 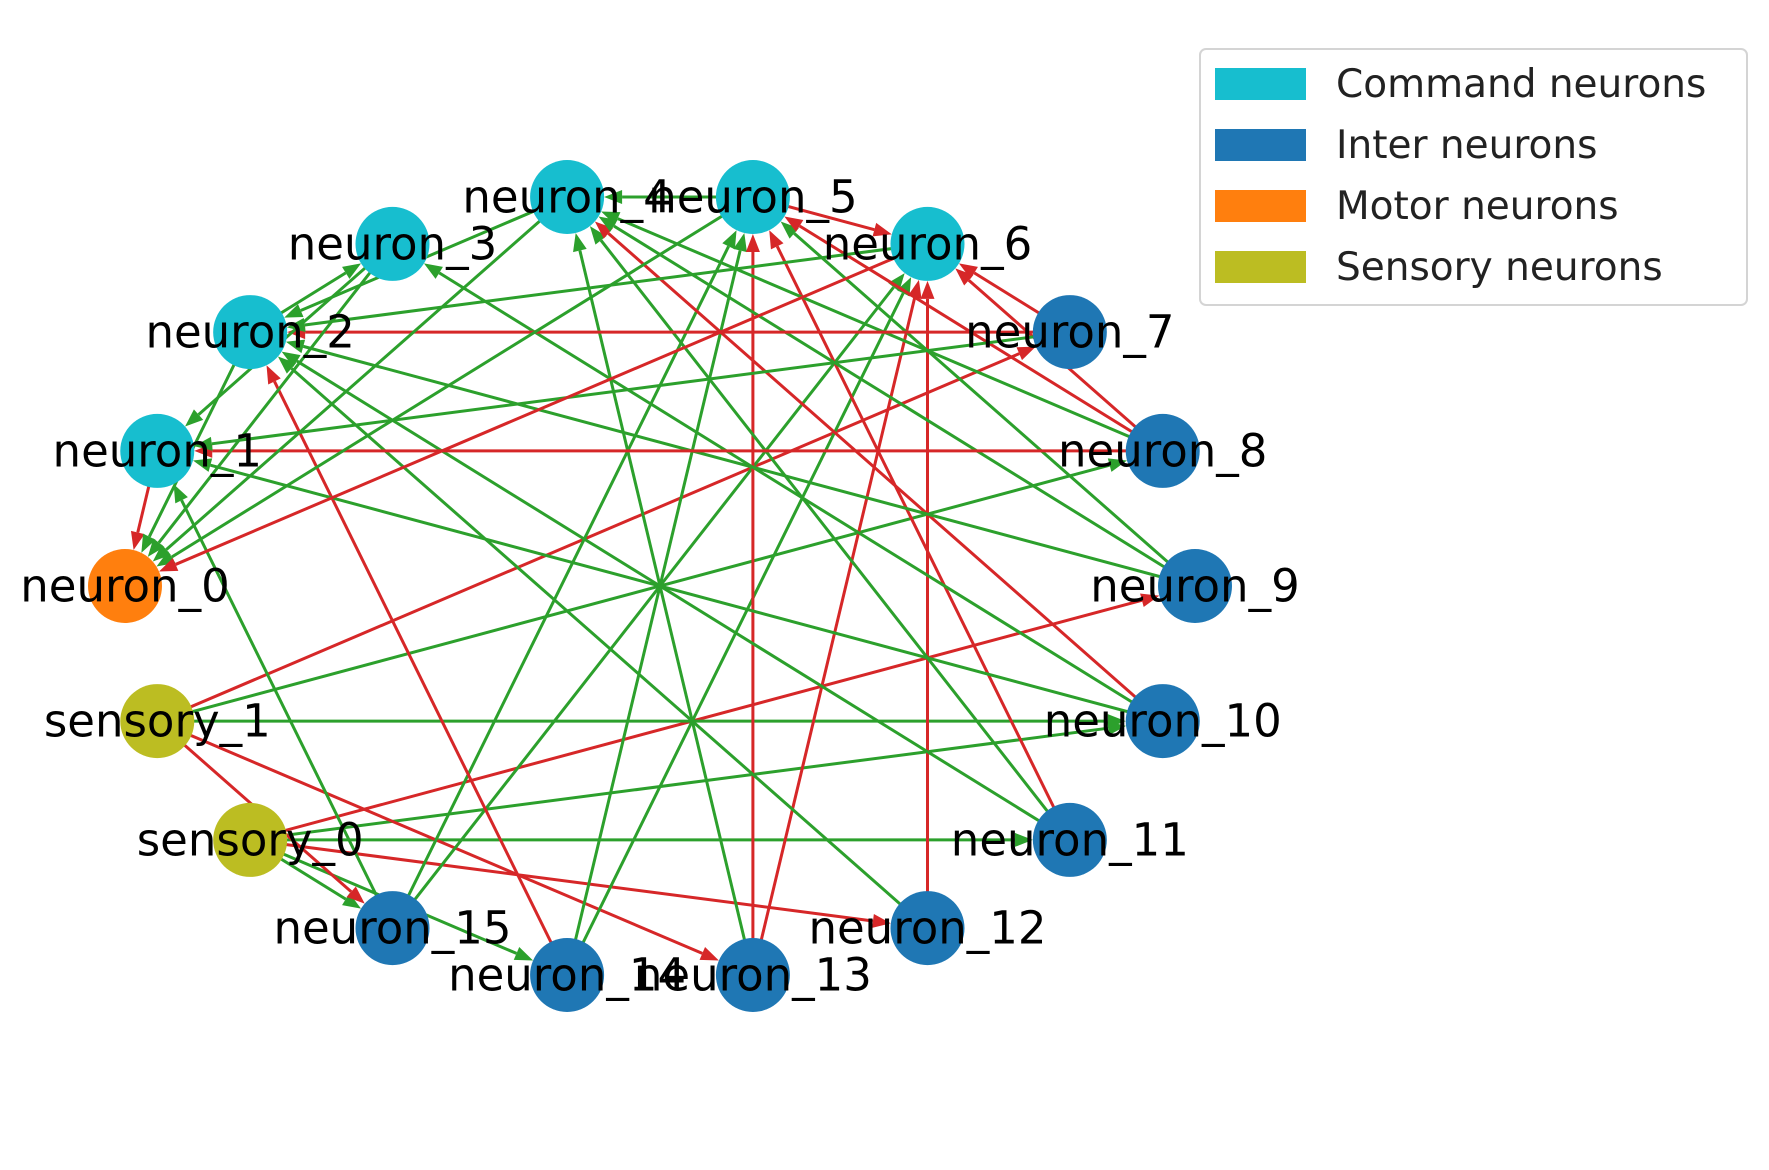 I want to click on legend-swatch-command, so click(x=1260, y=84).